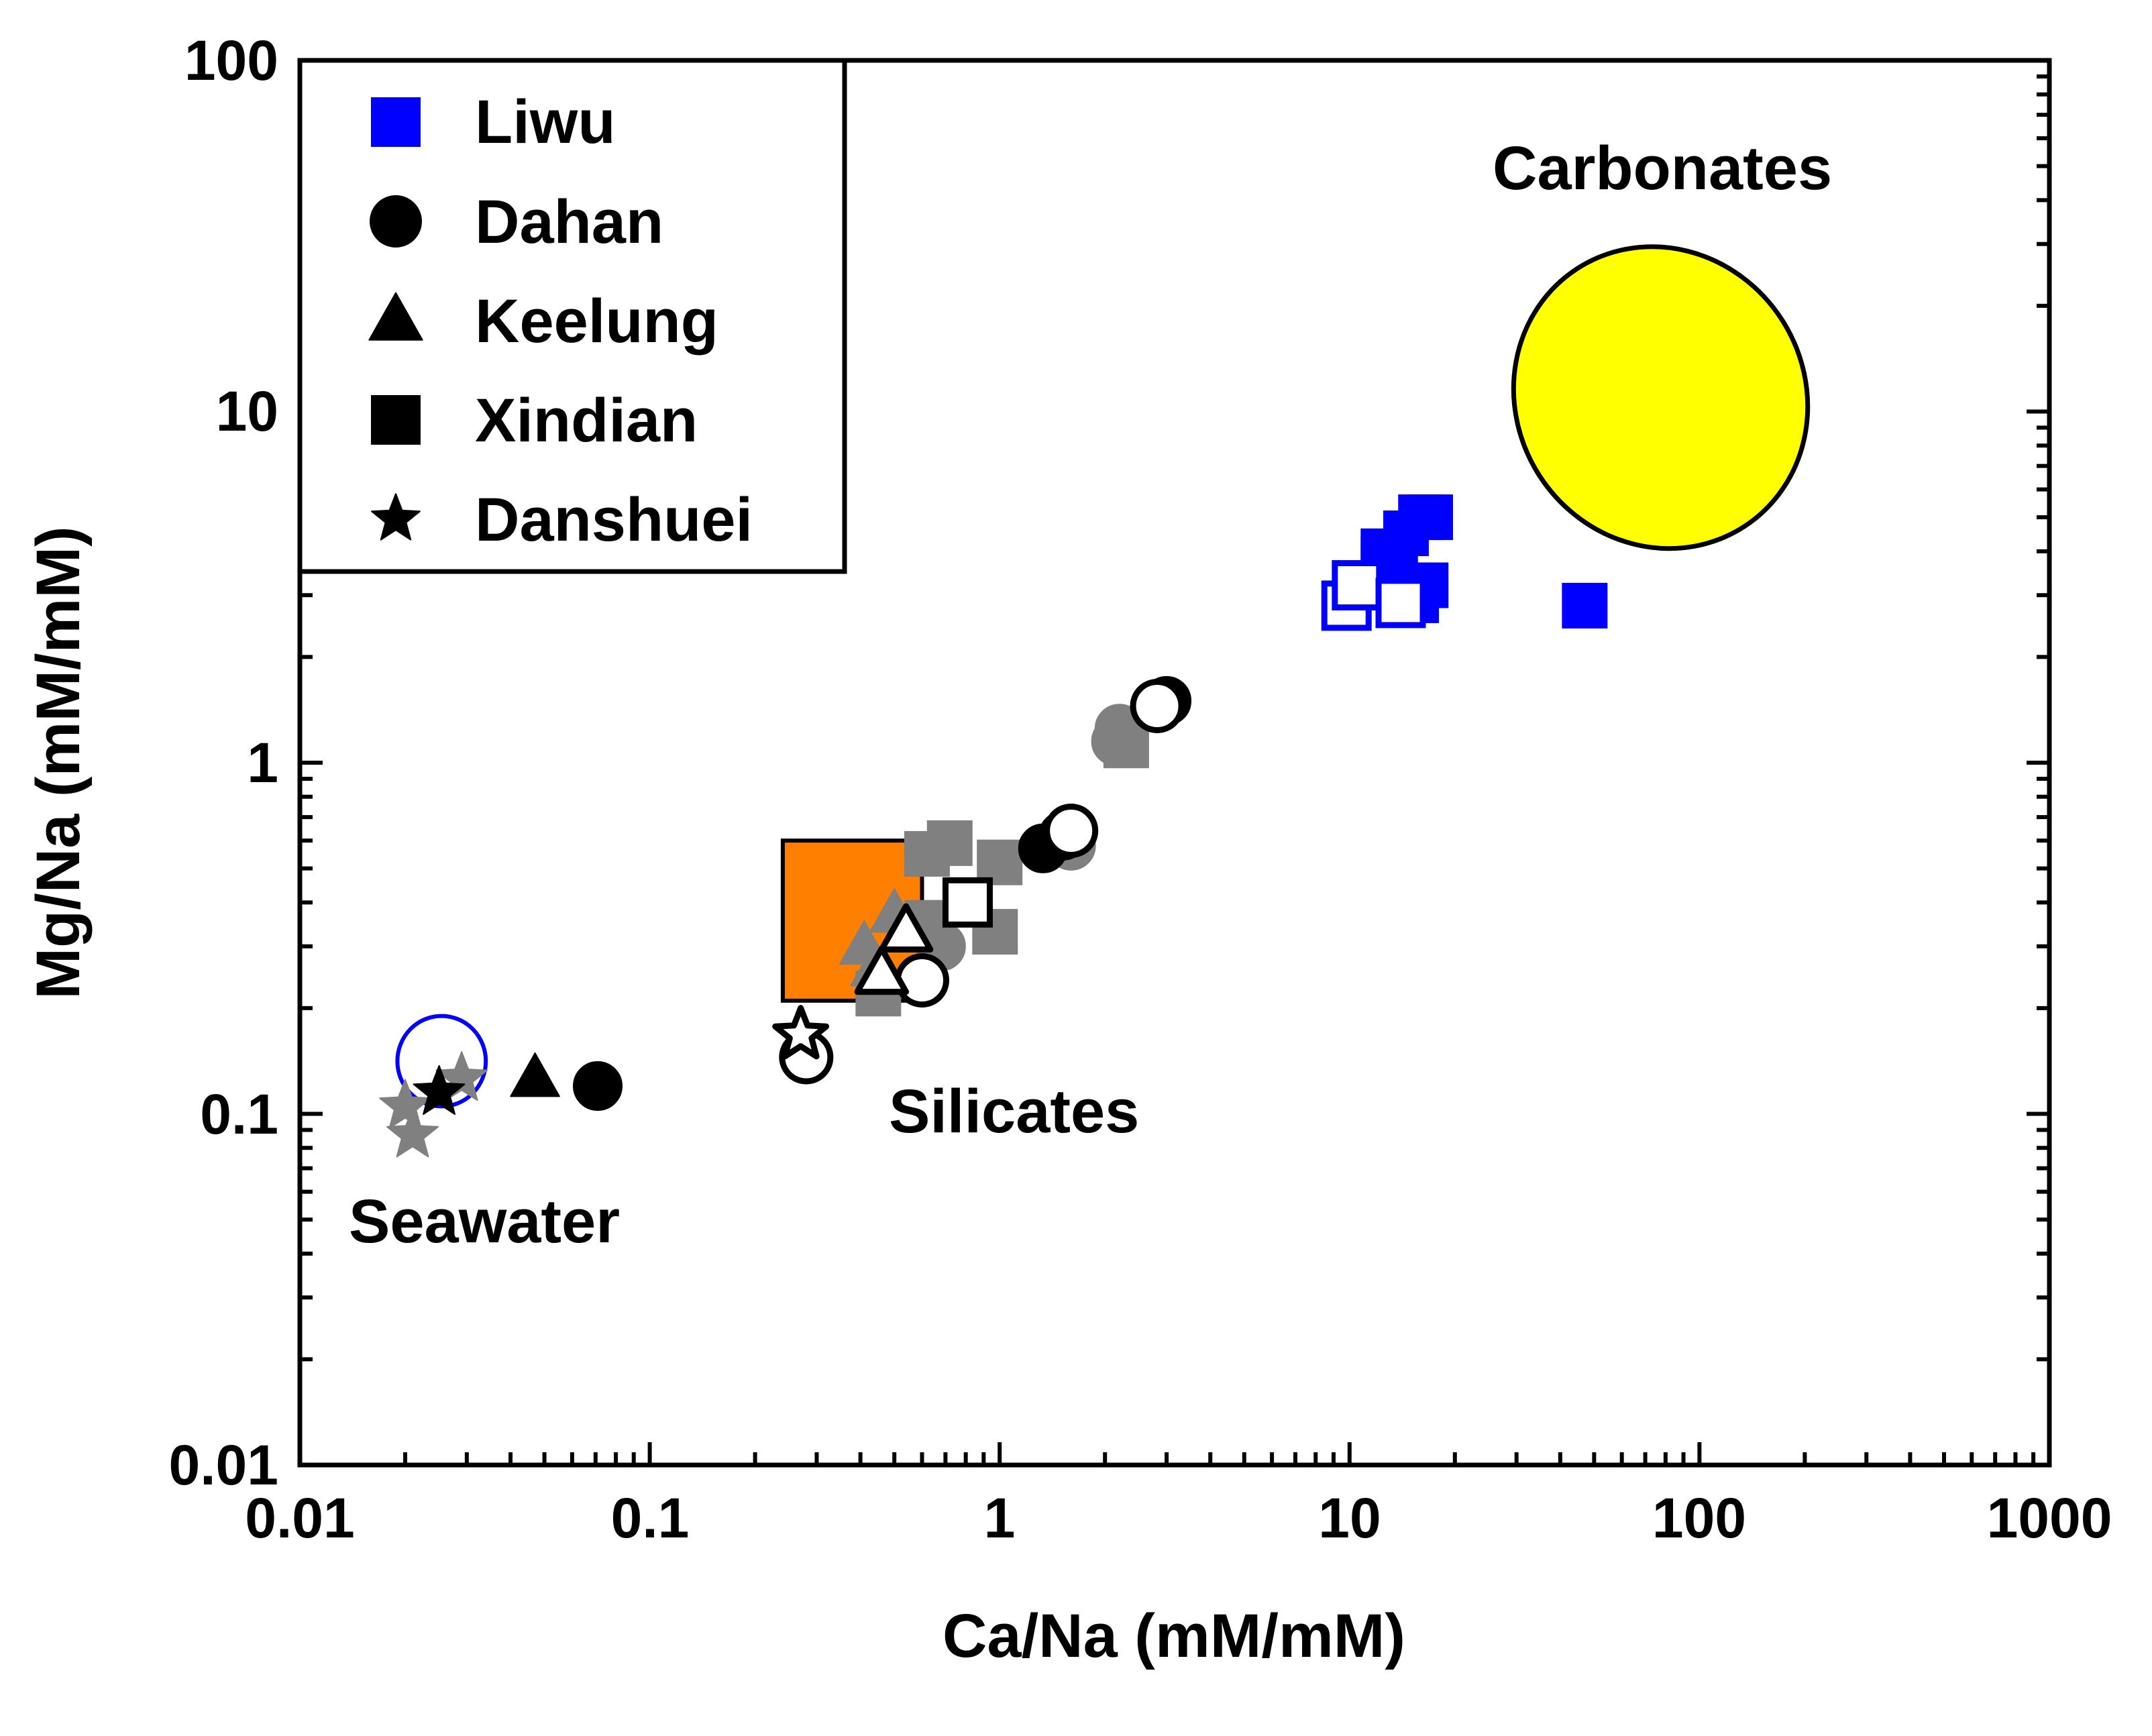  Describe the element at coordinates (396, 517) in the screenshot. I see `legend-marker-danshuei` at that location.